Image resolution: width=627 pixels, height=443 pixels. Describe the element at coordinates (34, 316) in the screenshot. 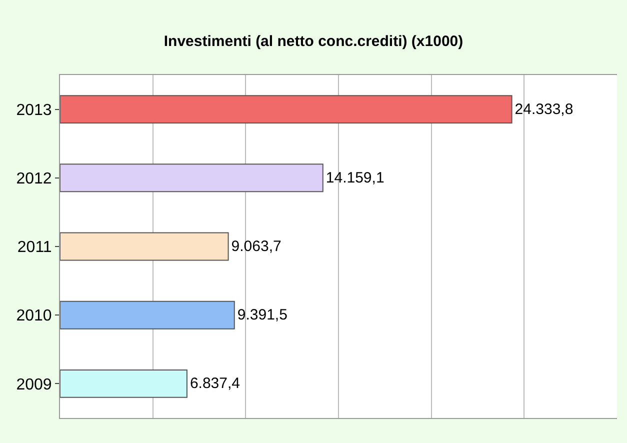

I see `y-tick-label: 2010` at that location.